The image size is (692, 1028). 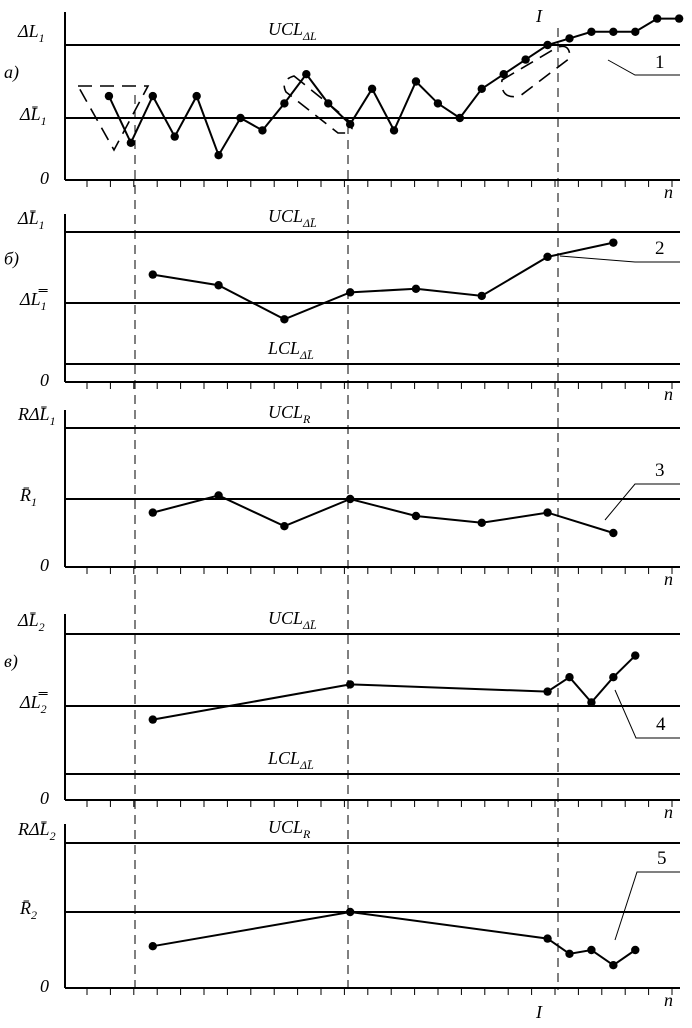 I want to click on center-line-label: ΔL̄1, so click(x=33, y=116).